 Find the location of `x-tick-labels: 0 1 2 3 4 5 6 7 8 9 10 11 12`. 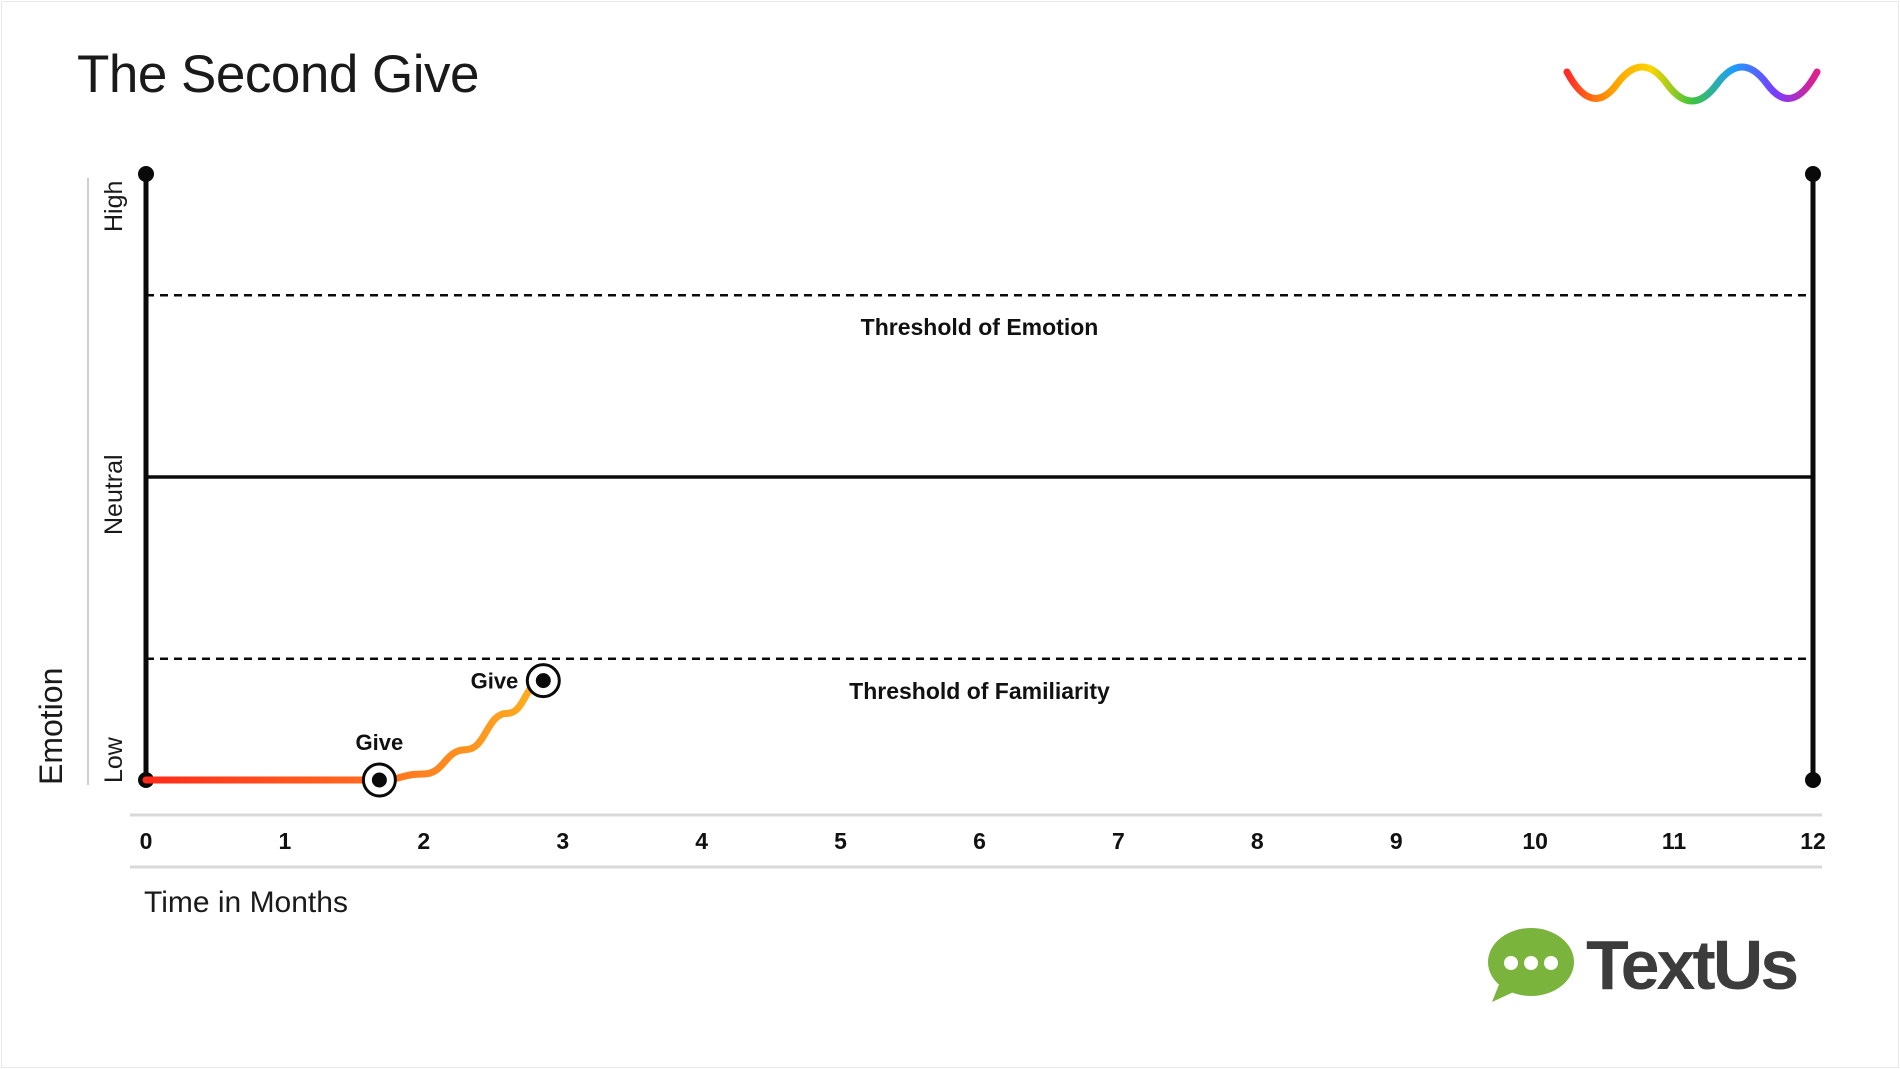

x-tick-labels: 0 1 2 3 4 5 6 7 8 9 10 11 12 is located at coordinates (983, 841).